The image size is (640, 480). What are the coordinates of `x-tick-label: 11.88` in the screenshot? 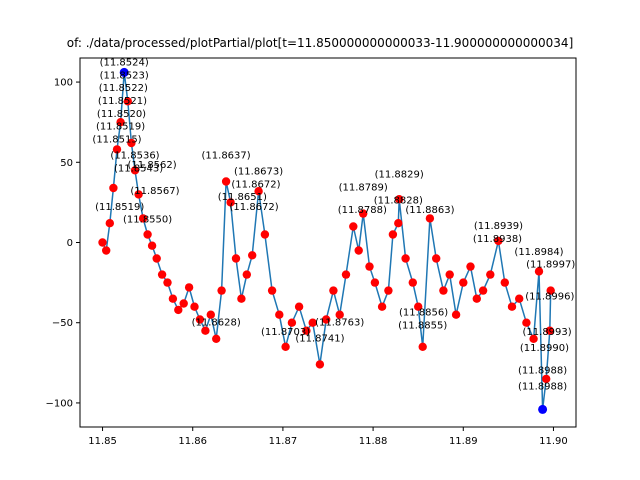 It's located at (373, 441).